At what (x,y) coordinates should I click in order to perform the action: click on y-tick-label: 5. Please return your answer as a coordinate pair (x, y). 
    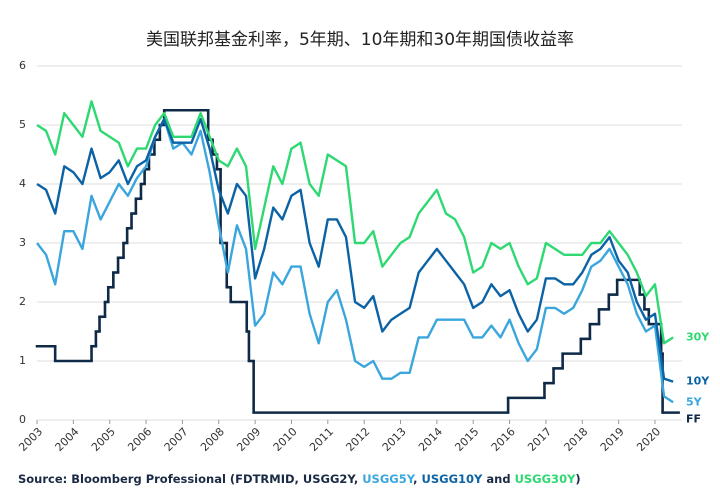
    Looking at the image, I should click on (22, 124).